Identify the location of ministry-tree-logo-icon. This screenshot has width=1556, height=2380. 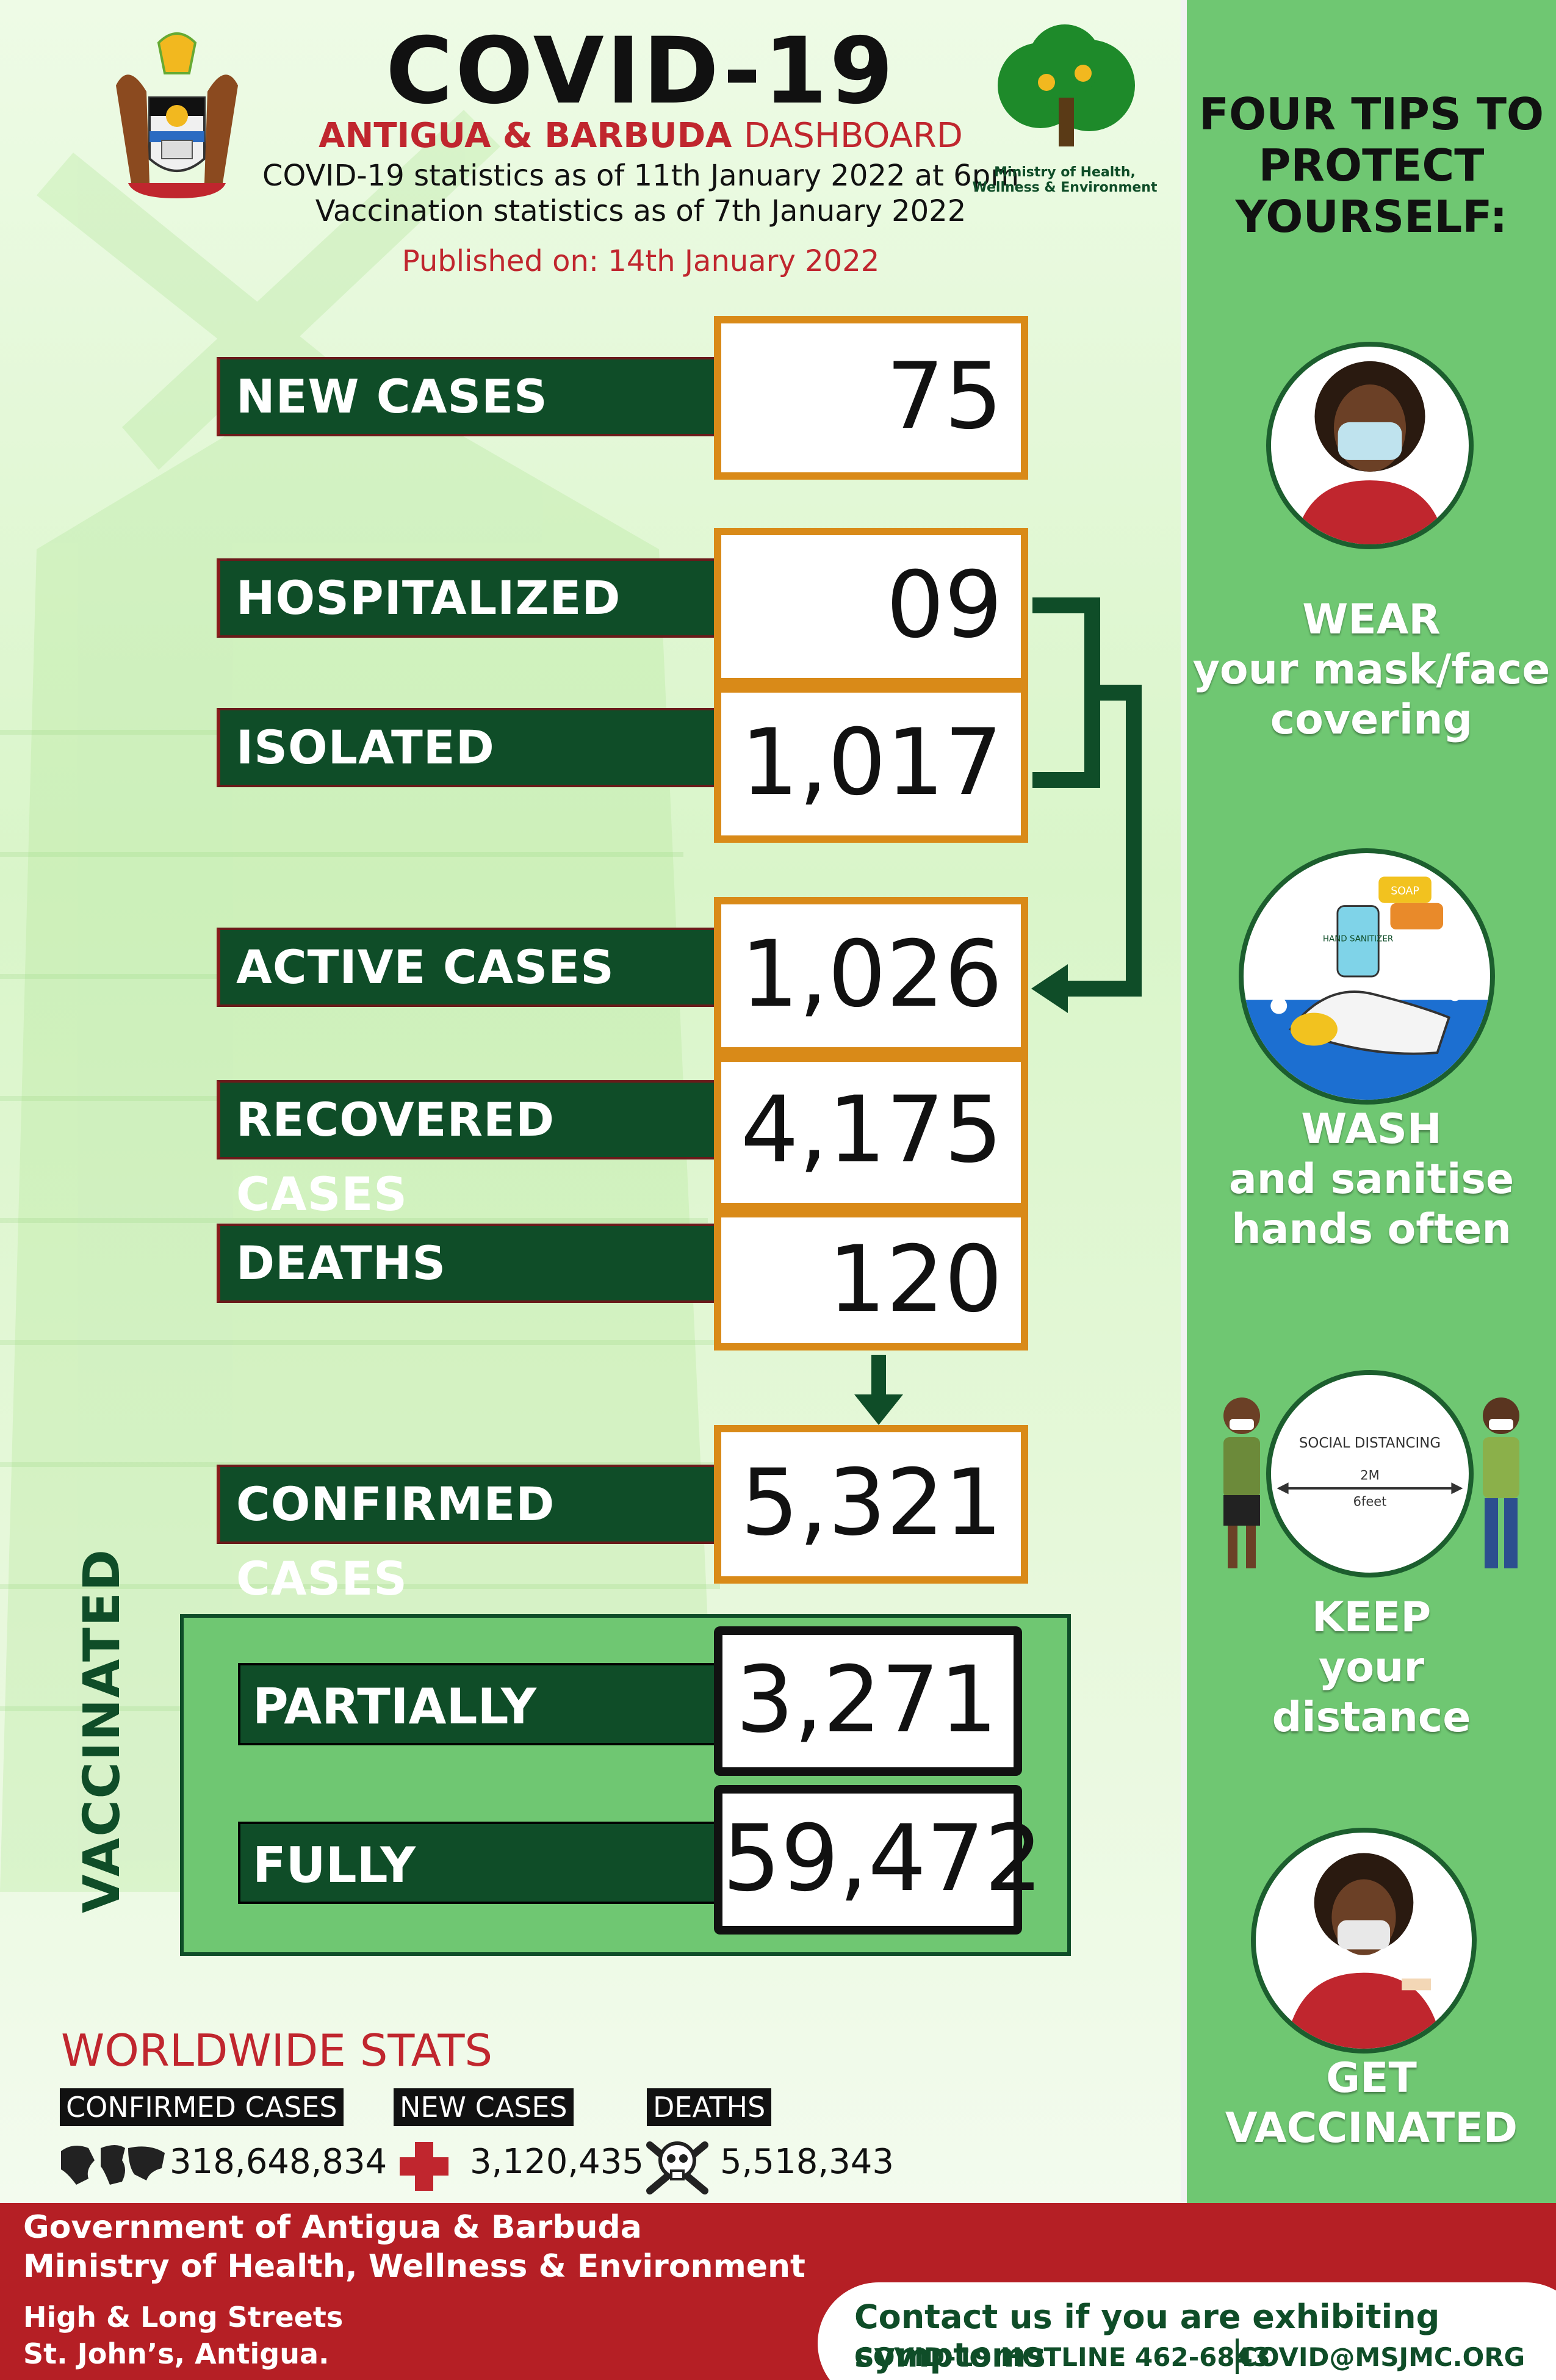
(1066, 85).